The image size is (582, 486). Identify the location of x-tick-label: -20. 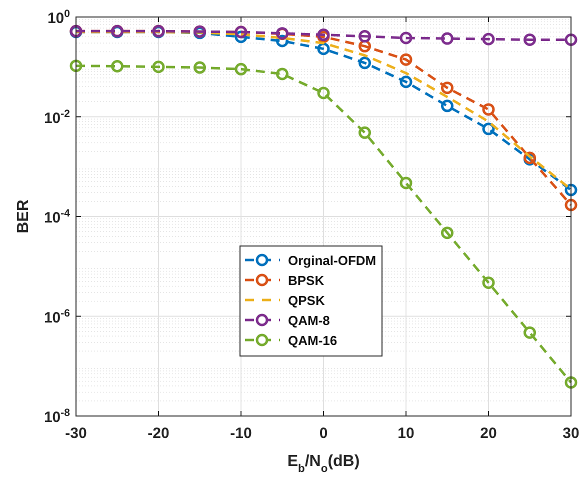
(159, 433).